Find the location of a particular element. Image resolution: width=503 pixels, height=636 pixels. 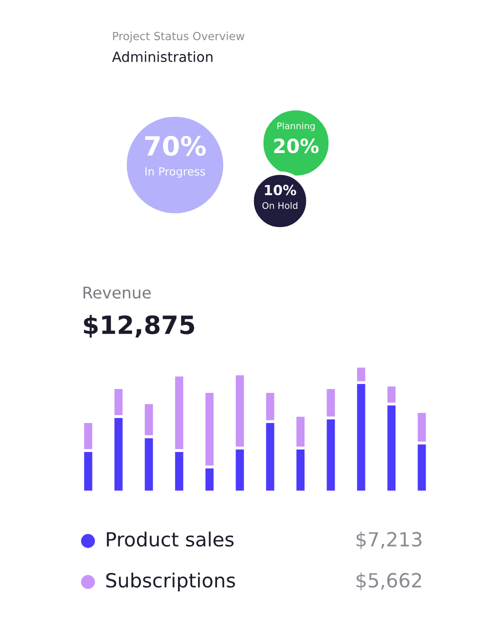

chart-subtitle: $12,875 is located at coordinates (139, 326).